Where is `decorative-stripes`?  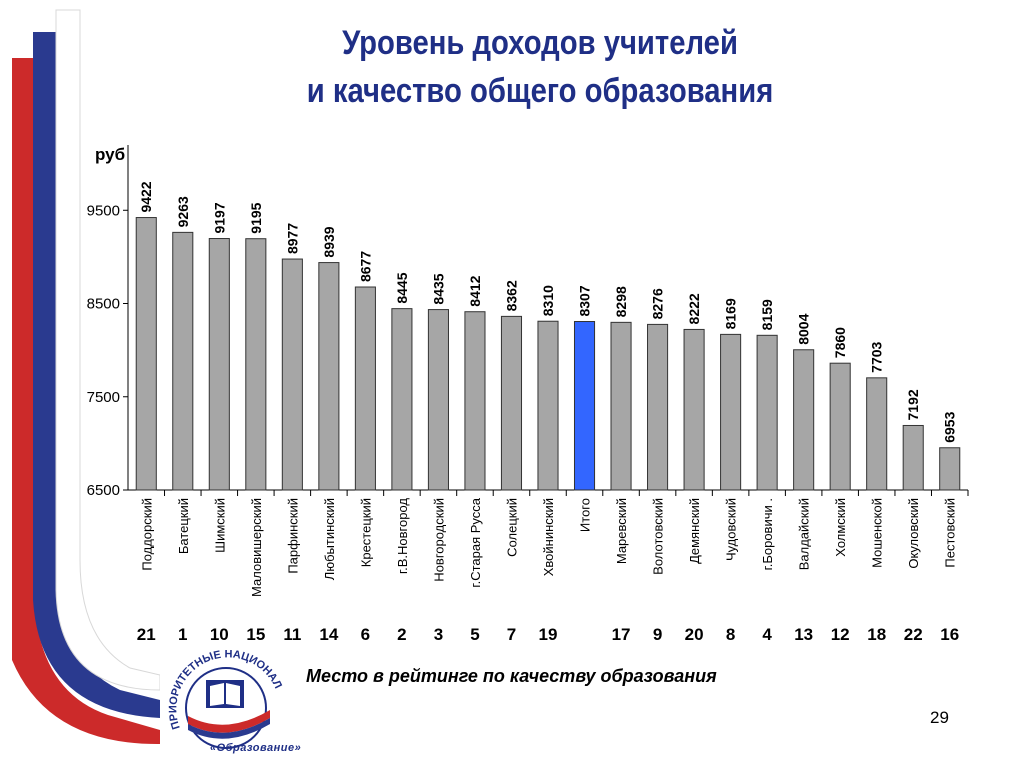 decorative-stripes is located at coordinates (86, 377).